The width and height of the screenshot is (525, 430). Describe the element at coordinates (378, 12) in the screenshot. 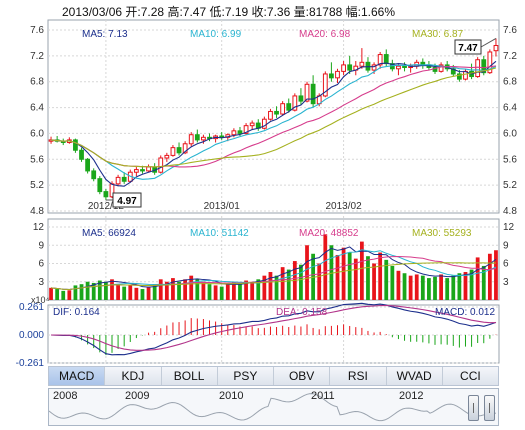

I see `change-value: 1.66%` at that location.